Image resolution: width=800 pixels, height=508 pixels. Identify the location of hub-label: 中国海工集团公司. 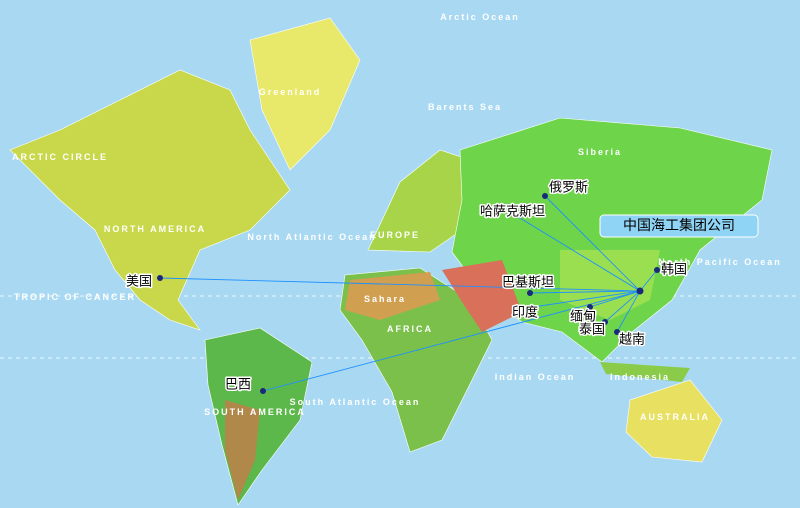
(679, 225).